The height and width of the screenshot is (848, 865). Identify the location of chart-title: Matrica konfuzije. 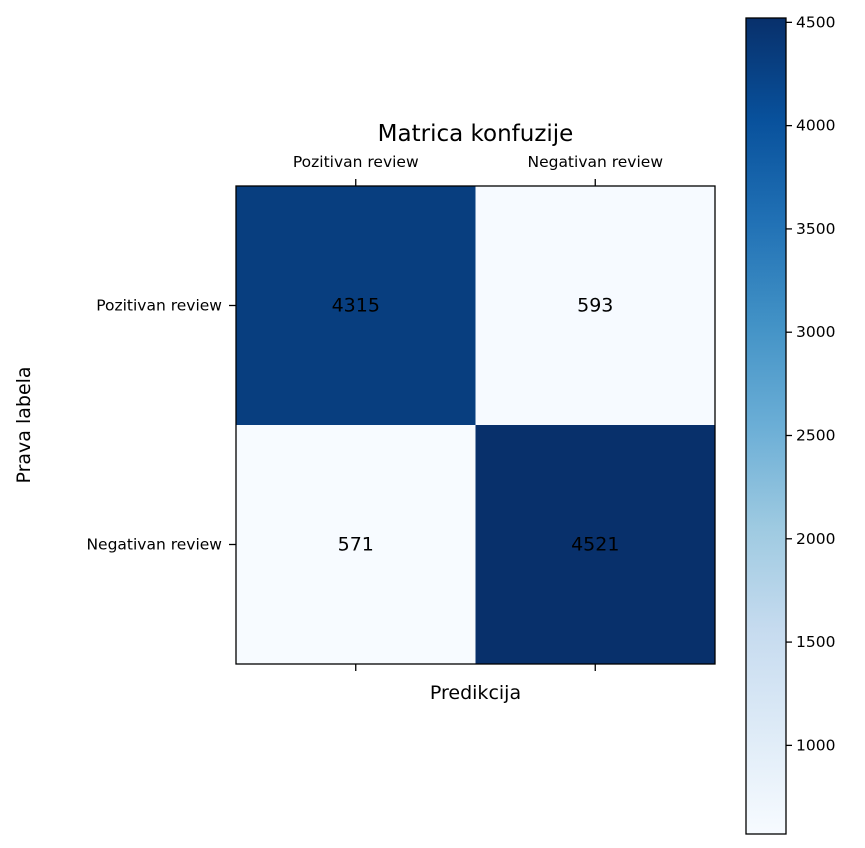
(476, 134).